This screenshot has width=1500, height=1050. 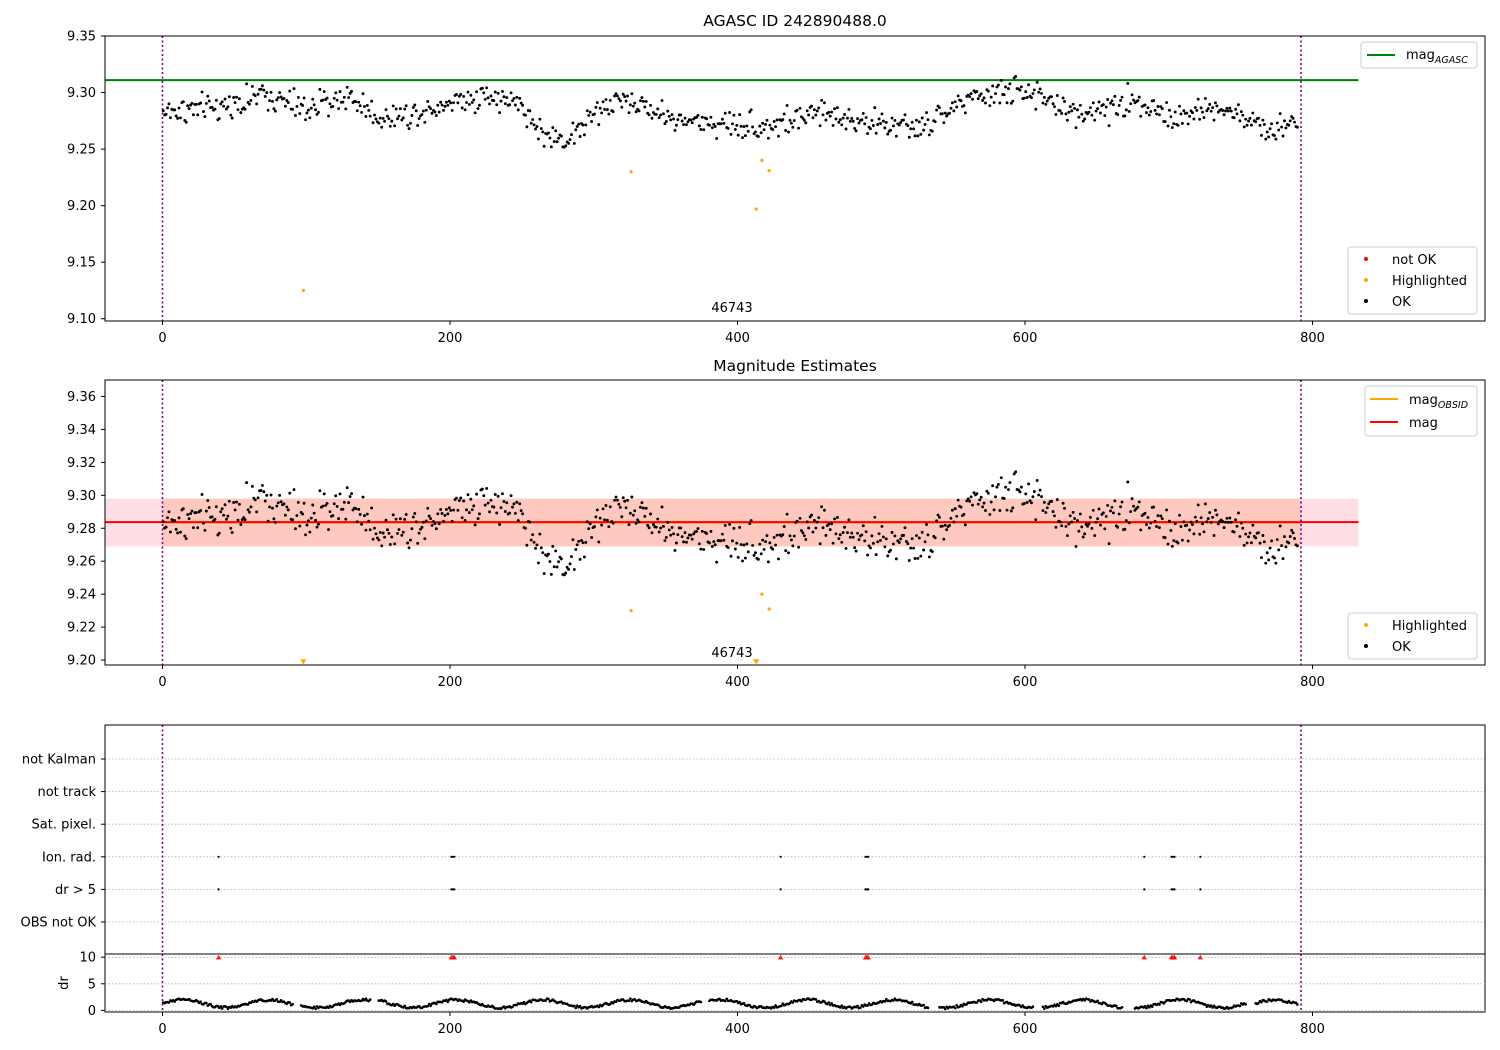 I want to click on y-tick-label: 9.36, so click(x=81, y=397).